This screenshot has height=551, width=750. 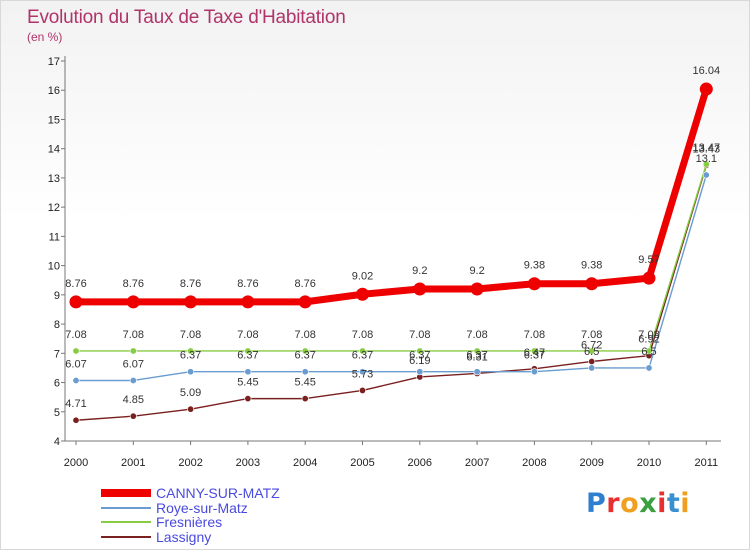 What do you see at coordinates (190, 463) in the screenshot?
I see `x-tick-label: 2002` at bounding box center [190, 463].